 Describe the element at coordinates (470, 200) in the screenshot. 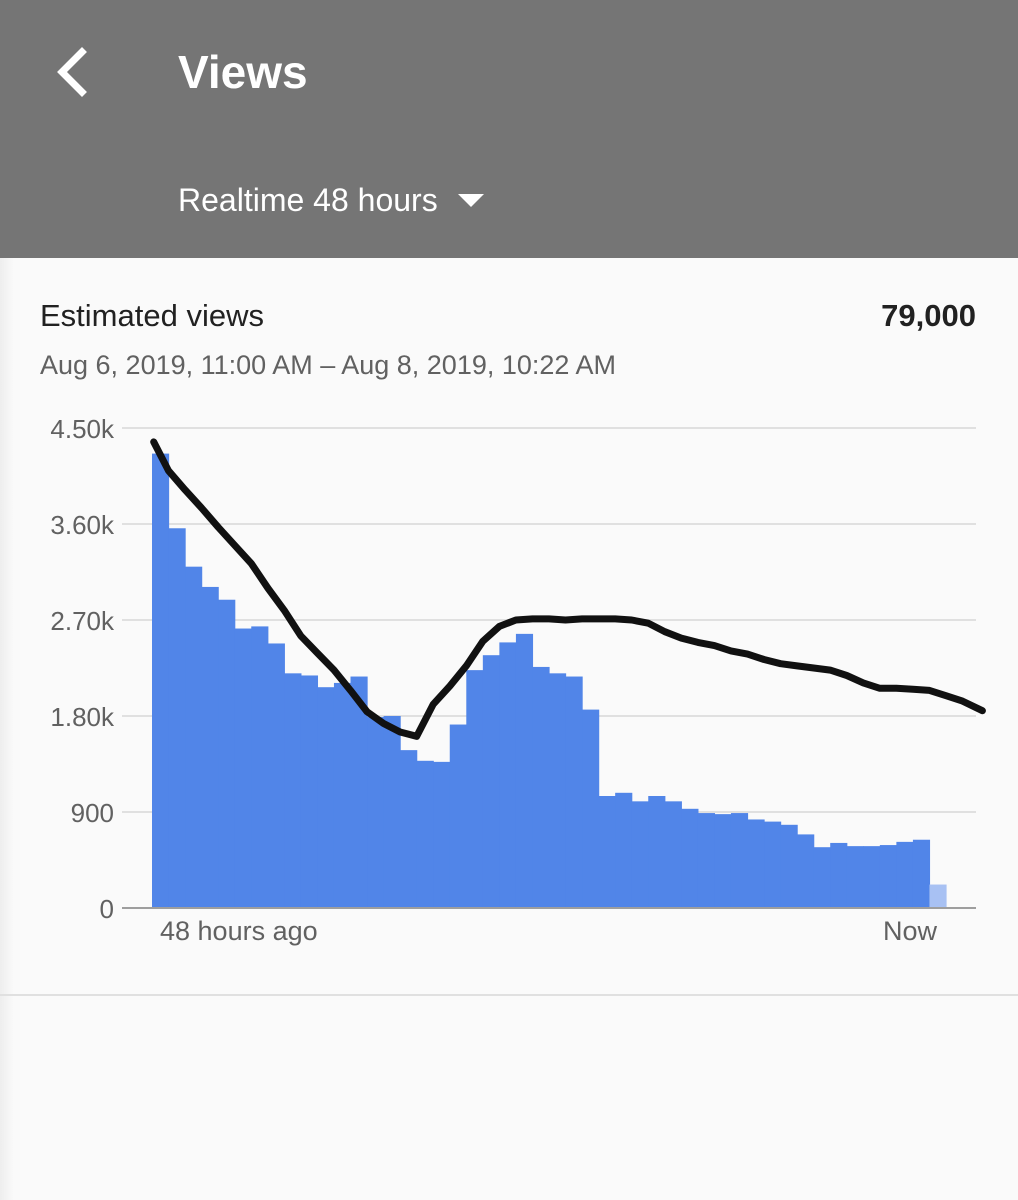

I see `dropdown-caret-icon` at that location.